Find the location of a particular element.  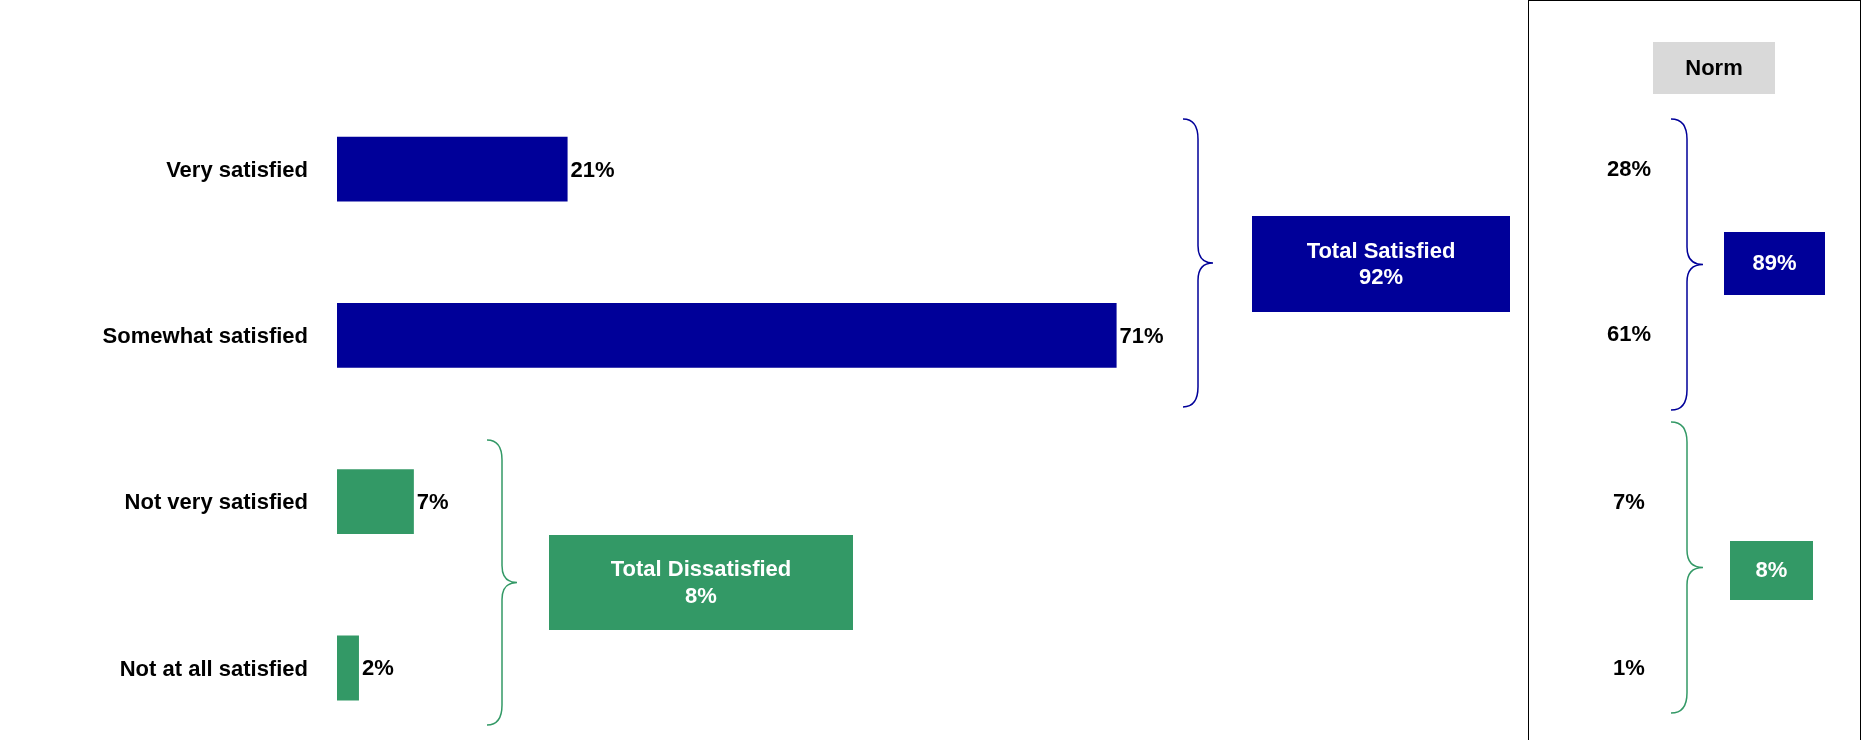

y-tick-label: Not very satisfied is located at coordinates (216, 502).